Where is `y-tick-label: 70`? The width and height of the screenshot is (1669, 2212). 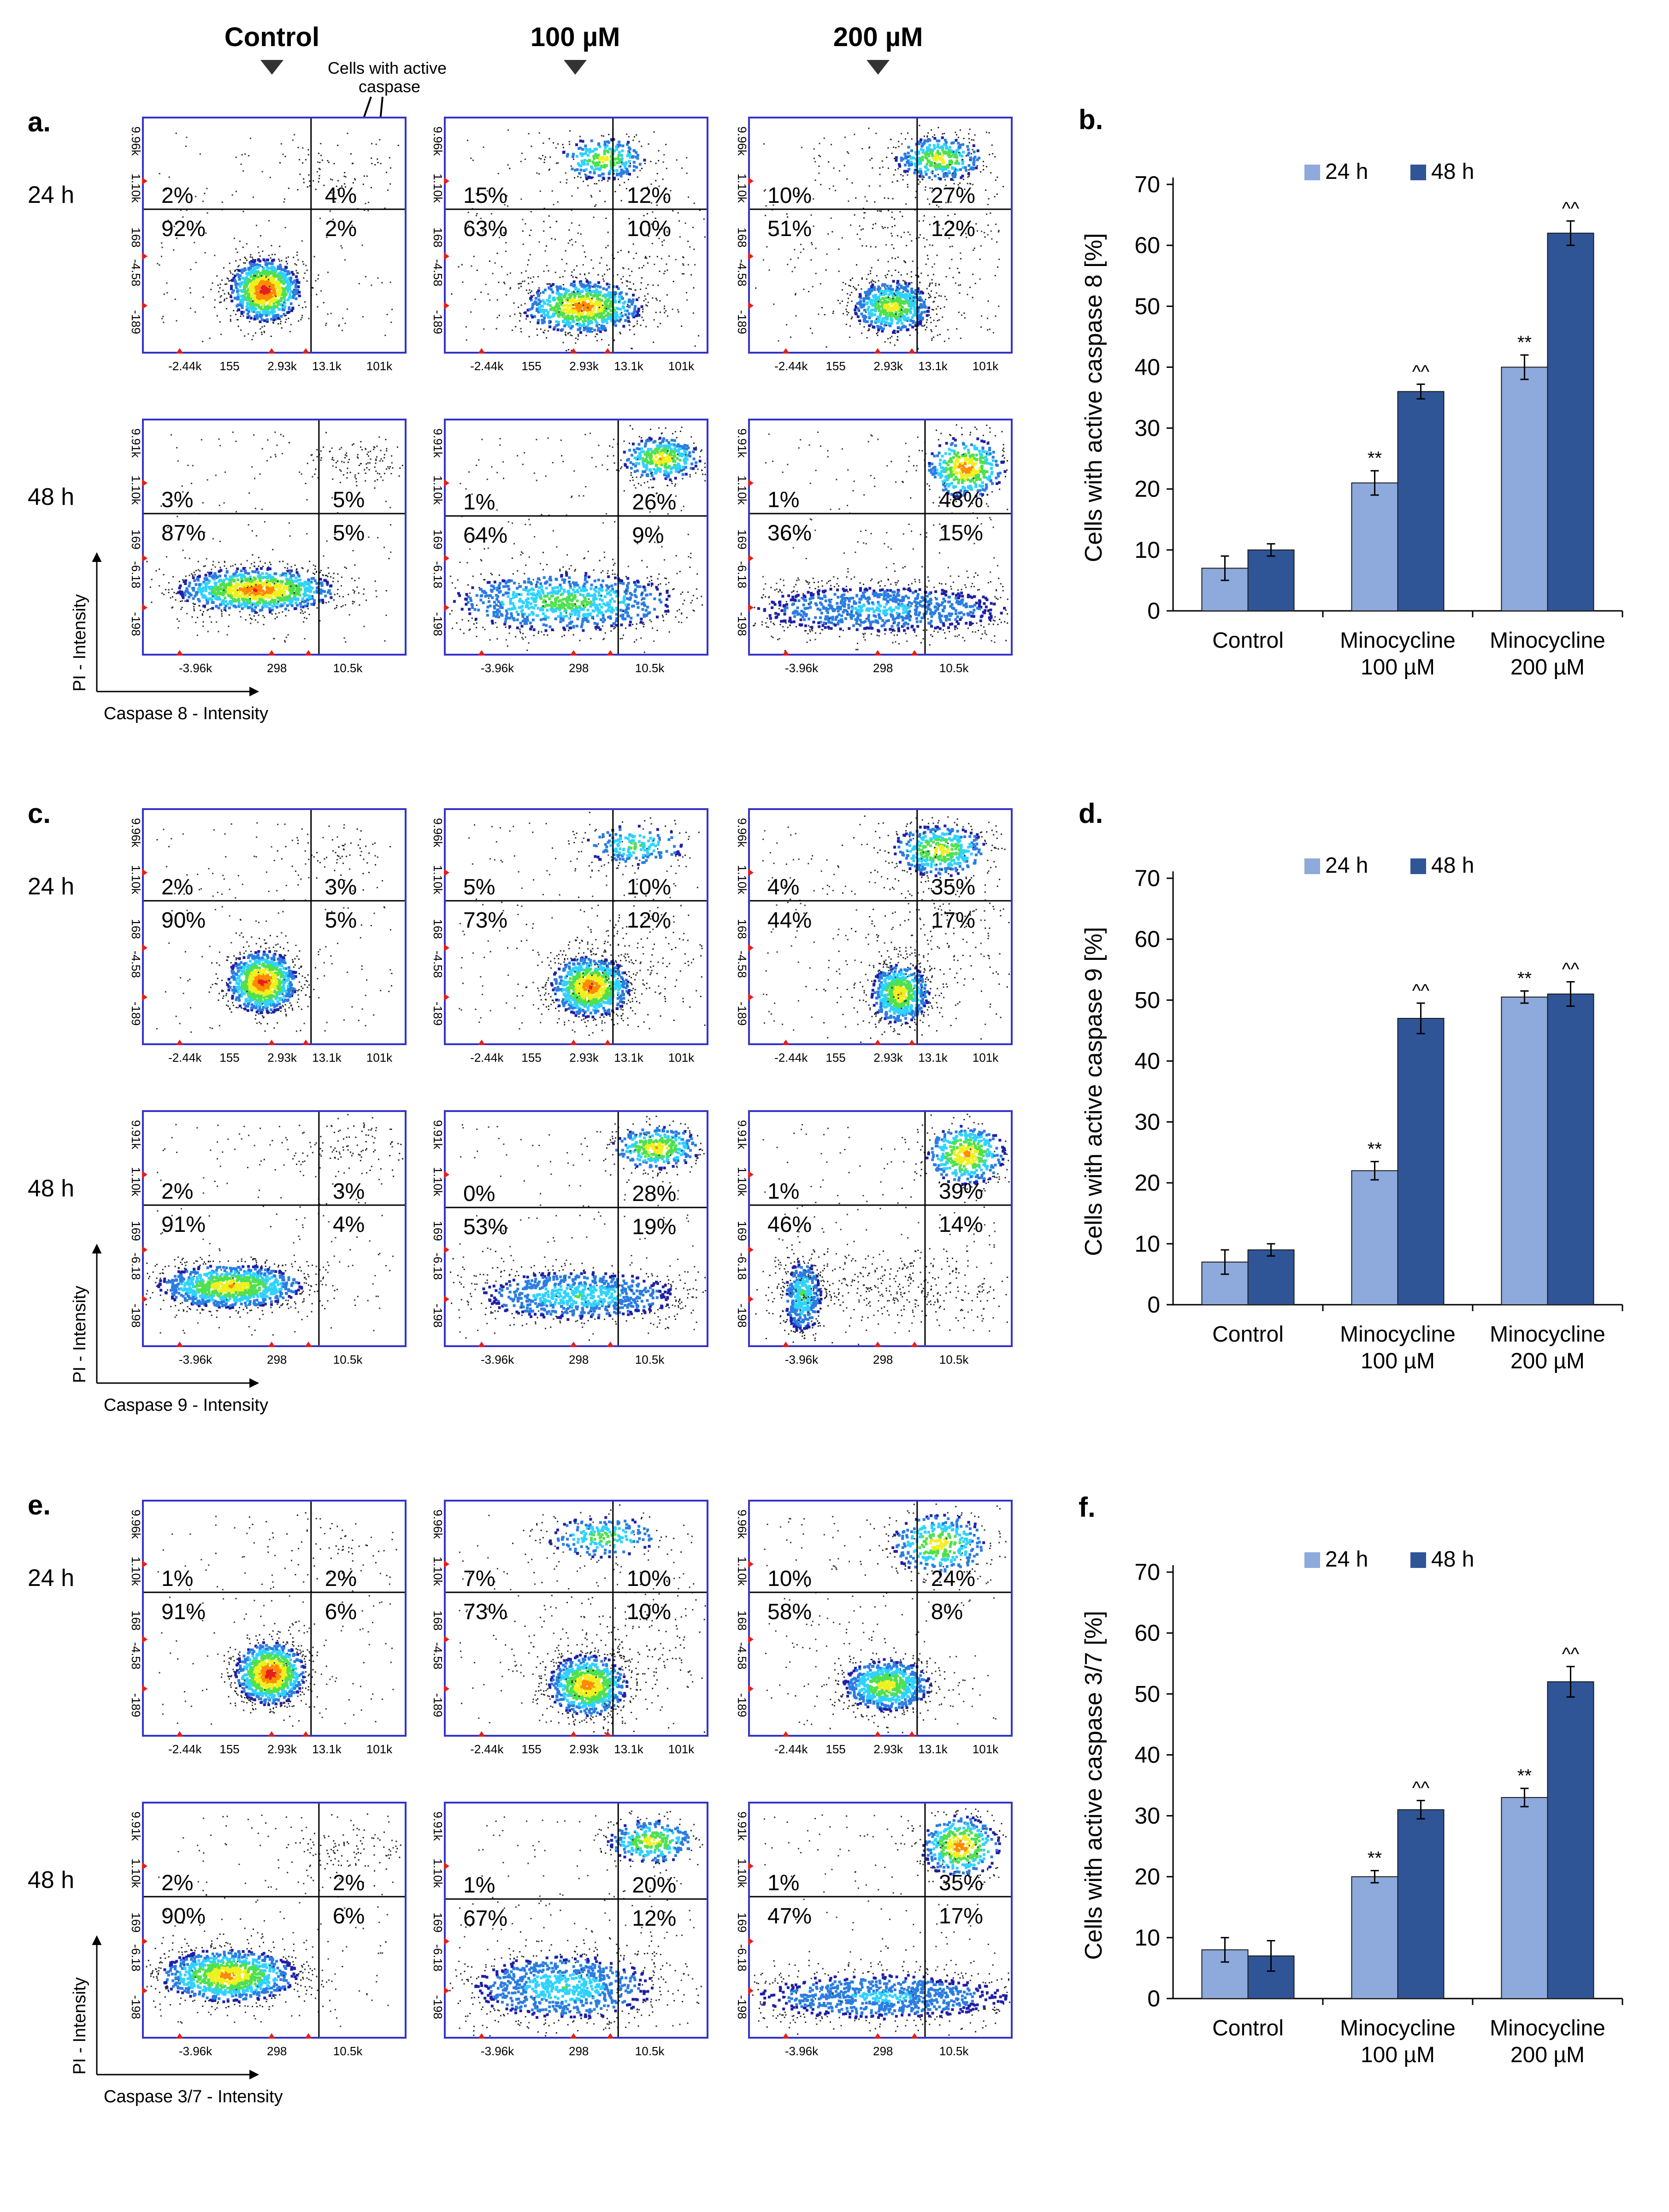 y-tick-label: 70 is located at coordinates (1147, 185).